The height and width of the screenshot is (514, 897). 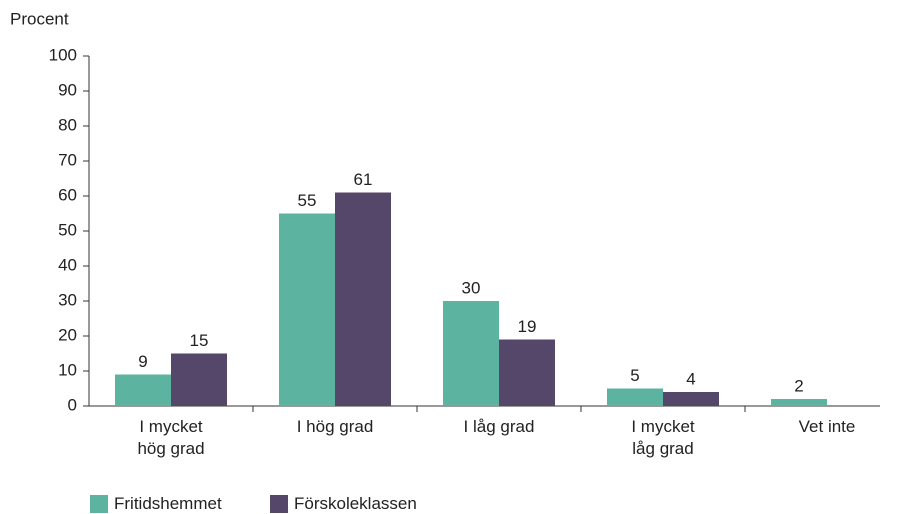 What do you see at coordinates (67, 264) in the screenshot?
I see `y-tick-label: 40` at bounding box center [67, 264].